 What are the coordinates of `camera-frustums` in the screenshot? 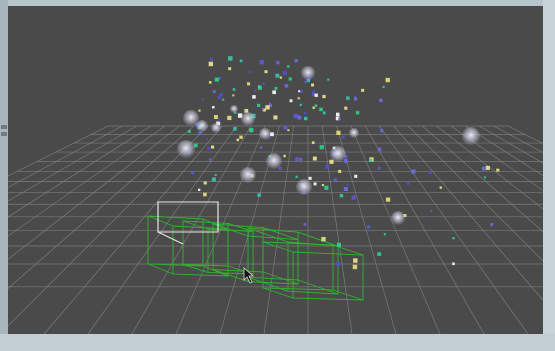 It's located at (255, 251).